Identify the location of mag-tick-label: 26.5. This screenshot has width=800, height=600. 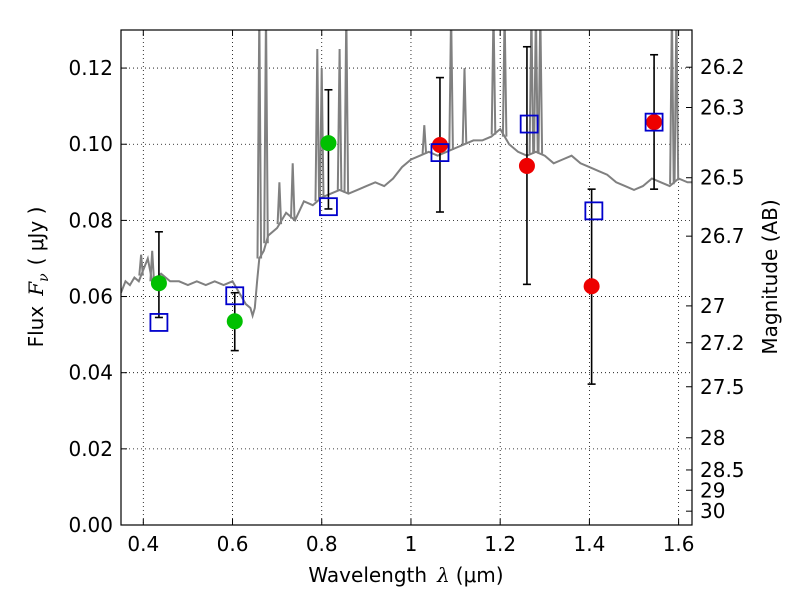
(722, 178).